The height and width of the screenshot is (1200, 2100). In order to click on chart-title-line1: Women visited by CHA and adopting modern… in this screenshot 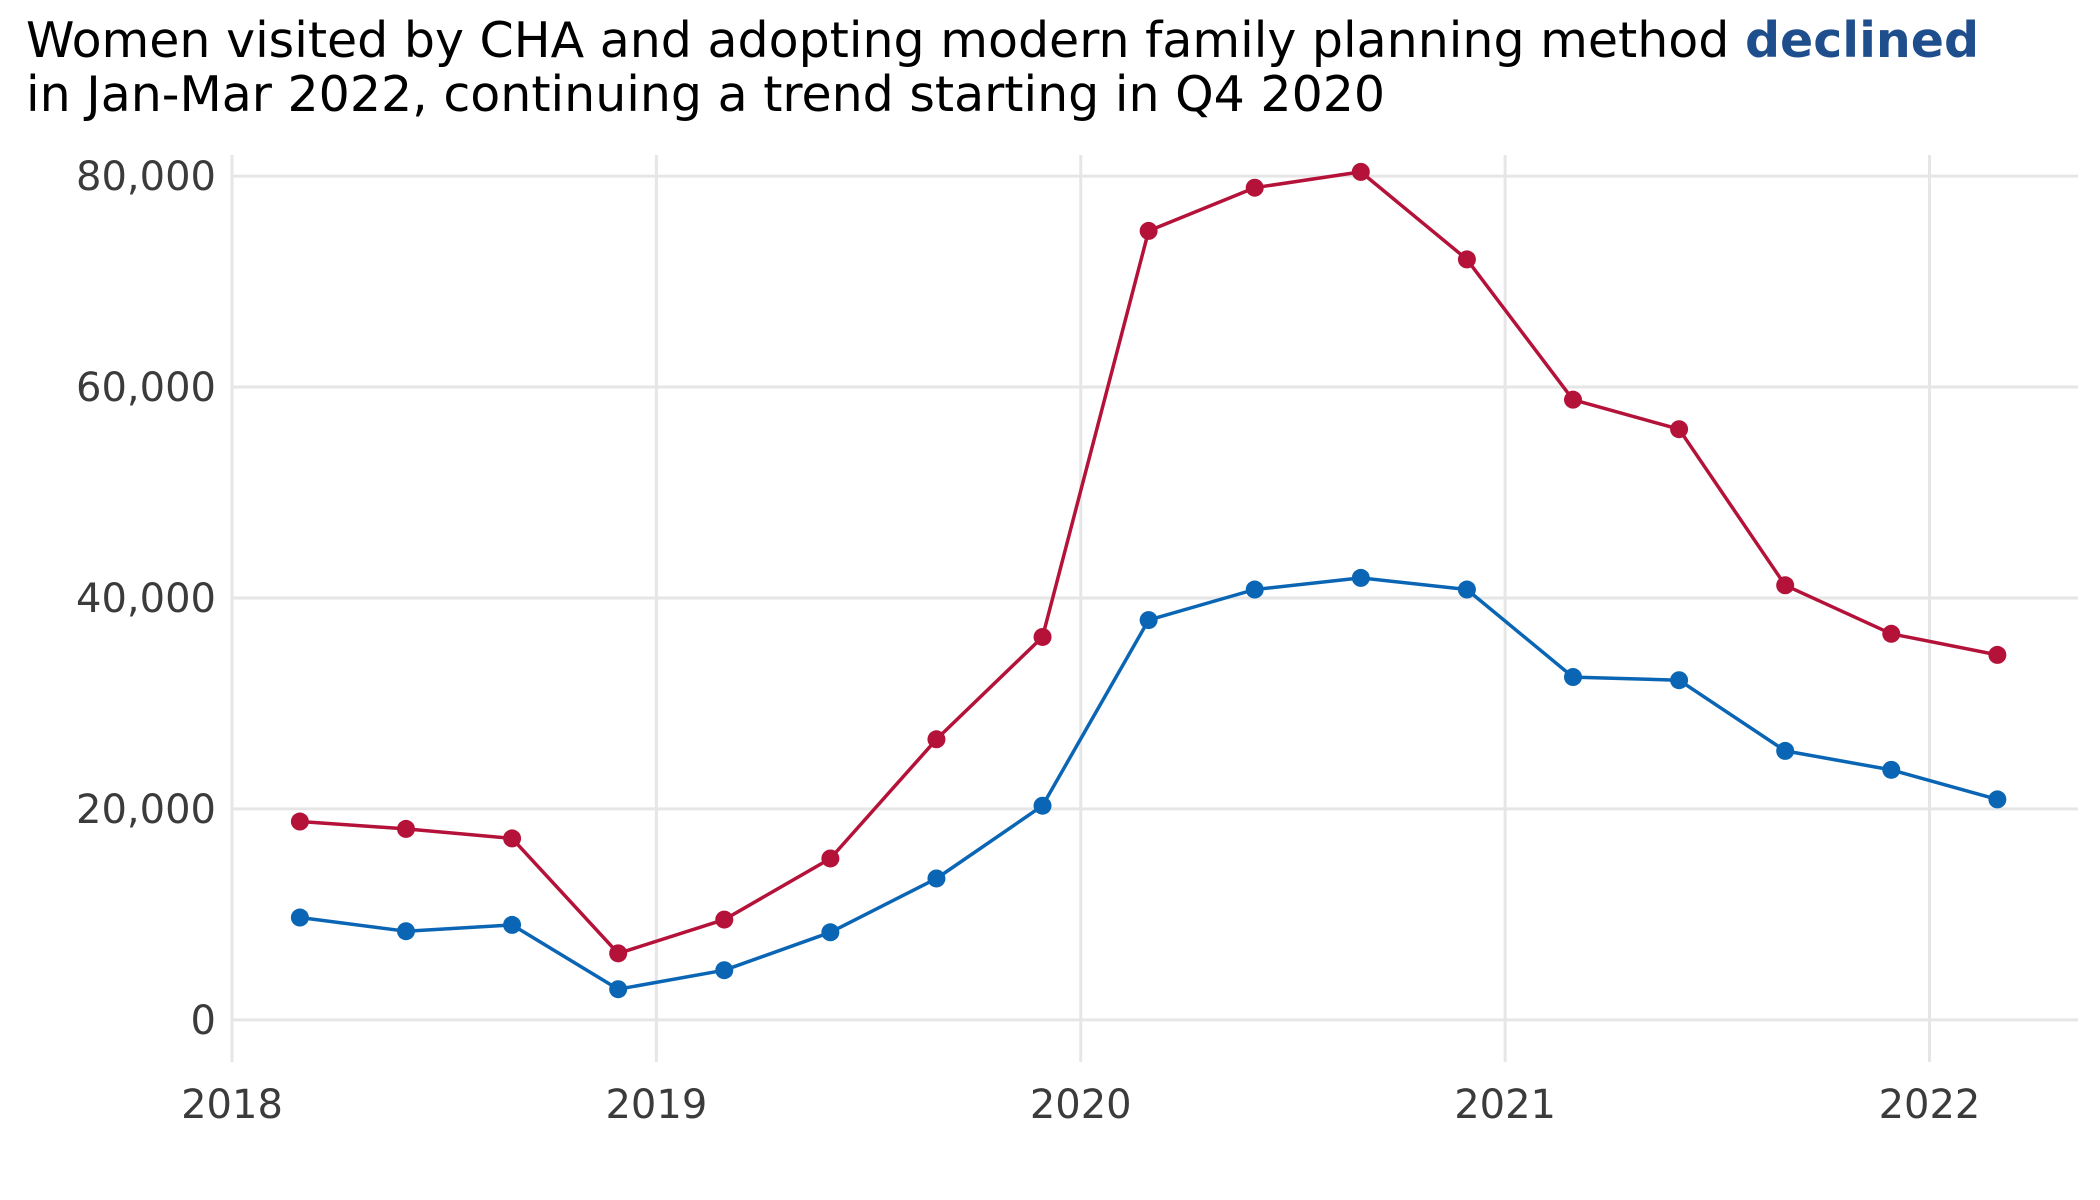, I will do `click(885, 40)`.